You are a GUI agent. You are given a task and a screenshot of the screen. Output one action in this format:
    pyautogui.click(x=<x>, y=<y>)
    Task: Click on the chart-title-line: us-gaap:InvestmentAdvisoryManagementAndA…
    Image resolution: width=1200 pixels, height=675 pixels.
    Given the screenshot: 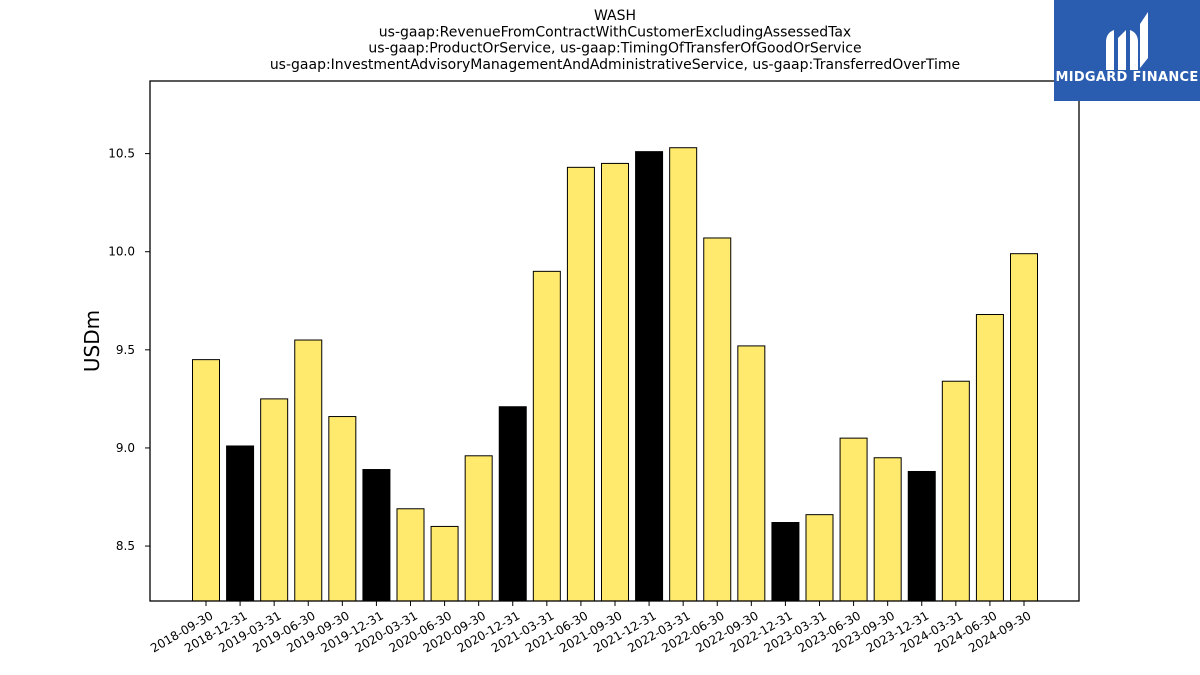 What is the action you would take?
    pyautogui.click(x=615, y=65)
    